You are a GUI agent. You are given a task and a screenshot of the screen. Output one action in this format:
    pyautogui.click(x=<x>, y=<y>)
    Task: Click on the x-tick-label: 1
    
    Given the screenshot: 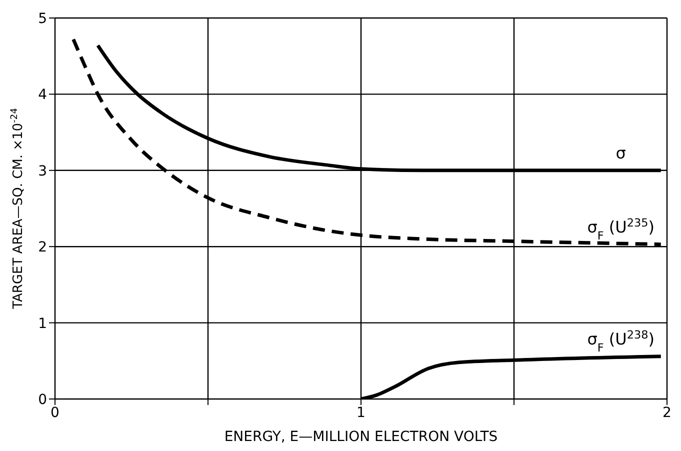 What is the action you would take?
    pyautogui.click(x=361, y=412)
    